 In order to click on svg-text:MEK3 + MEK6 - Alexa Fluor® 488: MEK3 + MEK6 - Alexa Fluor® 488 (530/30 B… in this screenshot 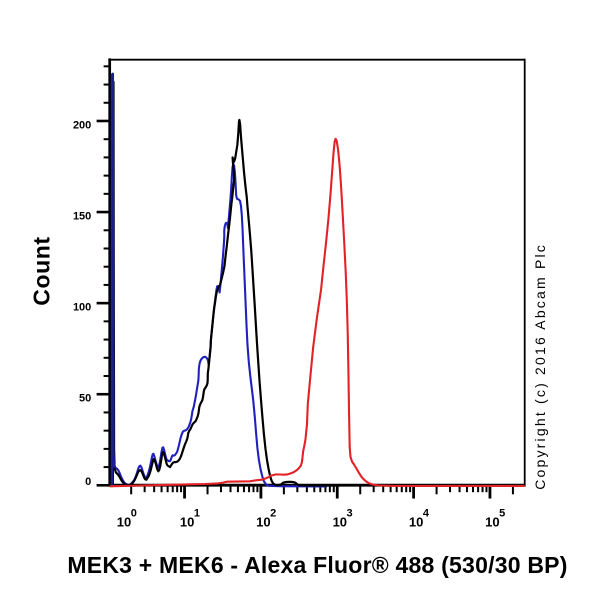, I will do `click(317, 565)`.